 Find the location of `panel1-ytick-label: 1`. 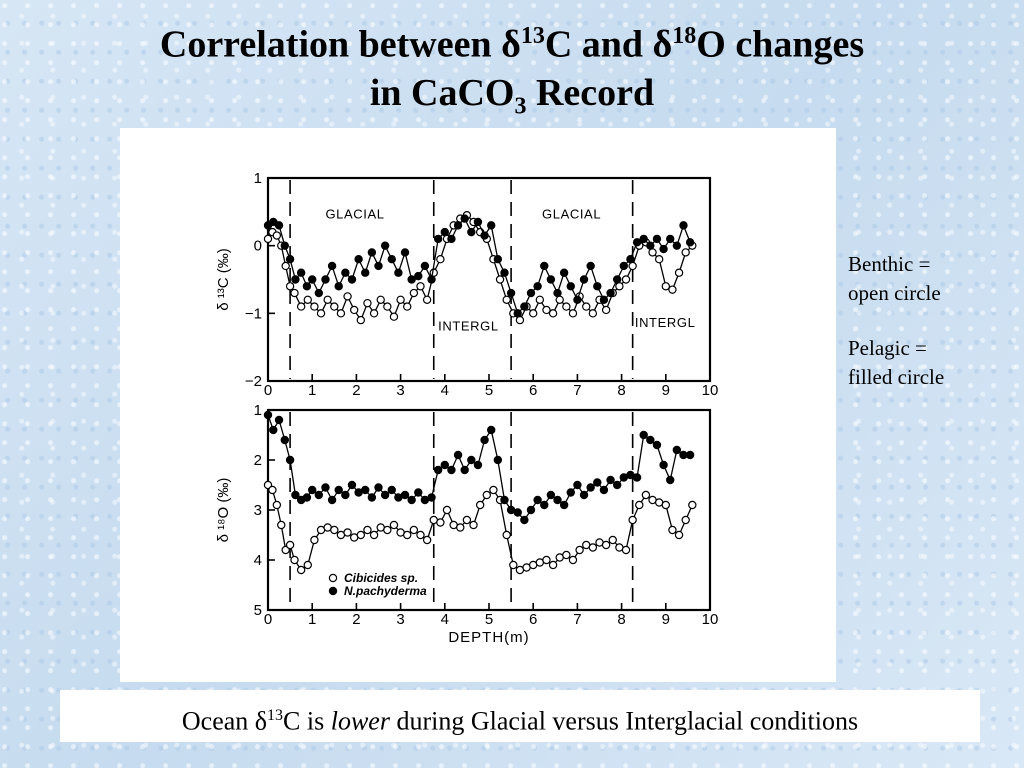

panel1-ytick-label: 1 is located at coordinates (258, 178).